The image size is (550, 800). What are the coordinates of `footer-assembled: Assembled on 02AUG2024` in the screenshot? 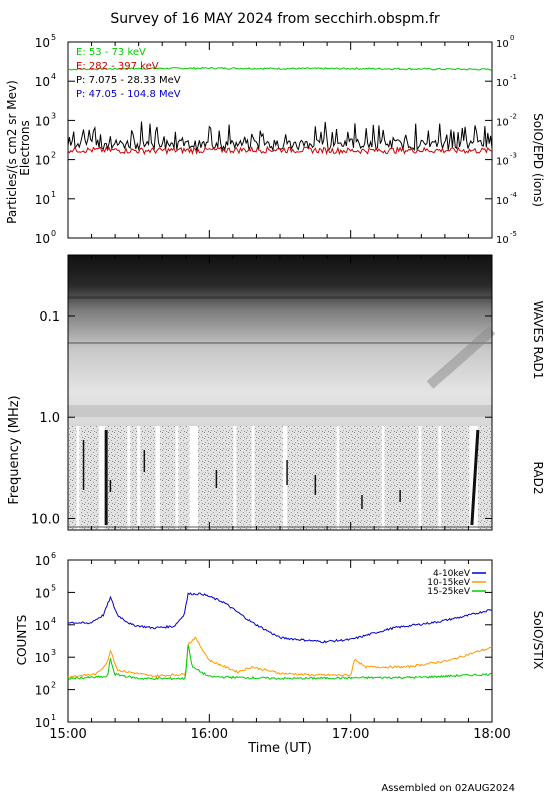 It's located at (448, 788).